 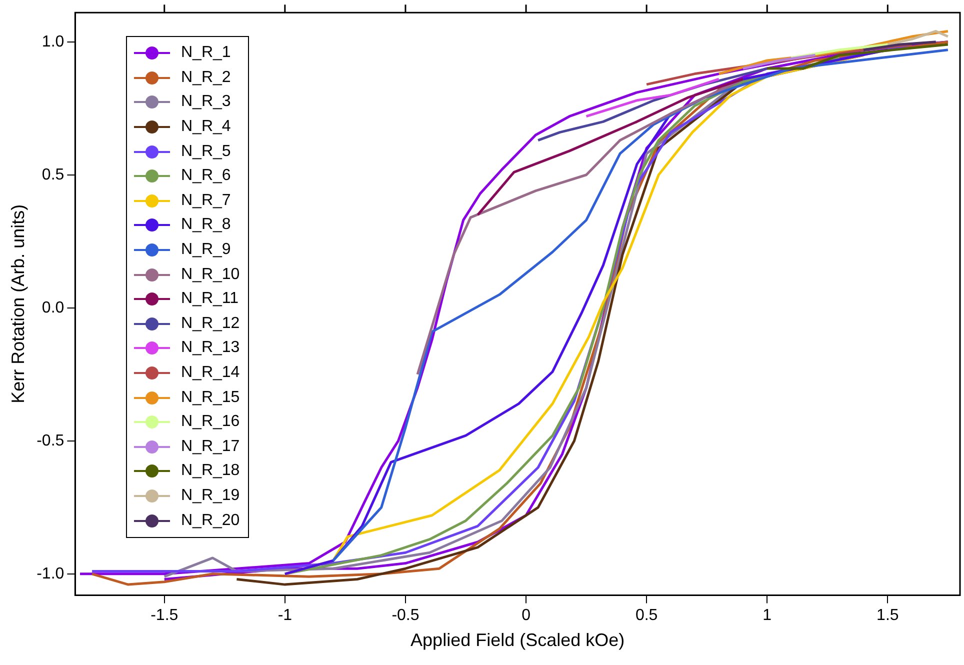 What do you see at coordinates (206, 151) in the screenshot?
I see `legend-label: N_R_5` at bounding box center [206, 151].